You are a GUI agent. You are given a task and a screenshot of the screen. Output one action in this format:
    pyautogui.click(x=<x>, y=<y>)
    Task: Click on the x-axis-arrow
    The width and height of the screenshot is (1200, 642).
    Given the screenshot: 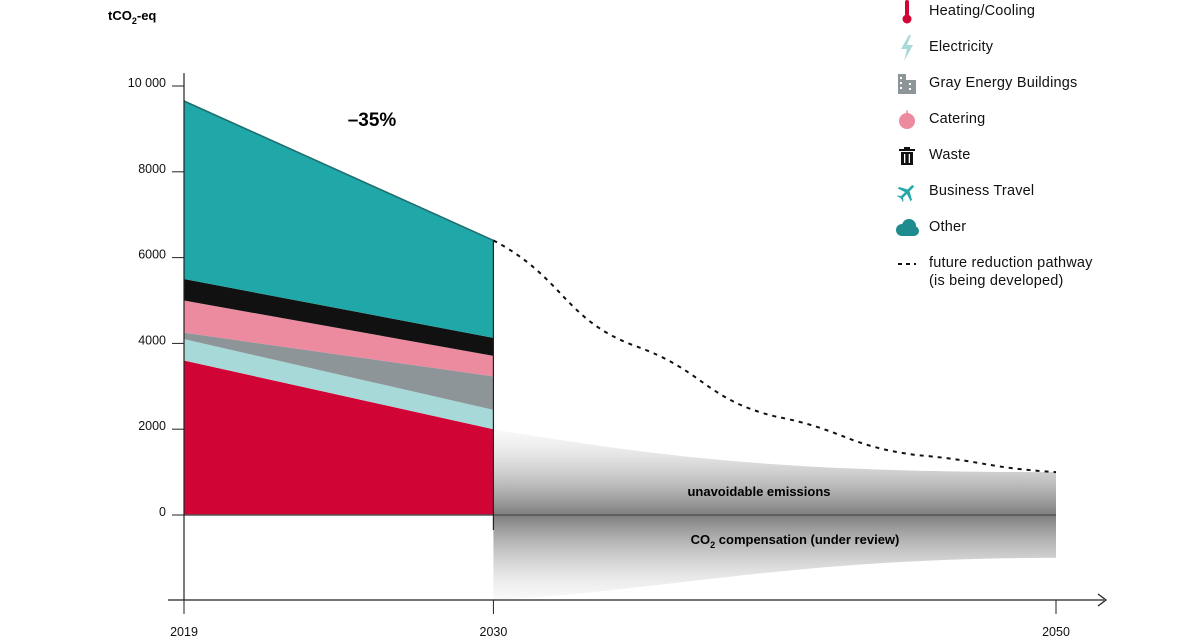 What is the action you would take?
    pyautogui.click(x=1102, y=600)
    